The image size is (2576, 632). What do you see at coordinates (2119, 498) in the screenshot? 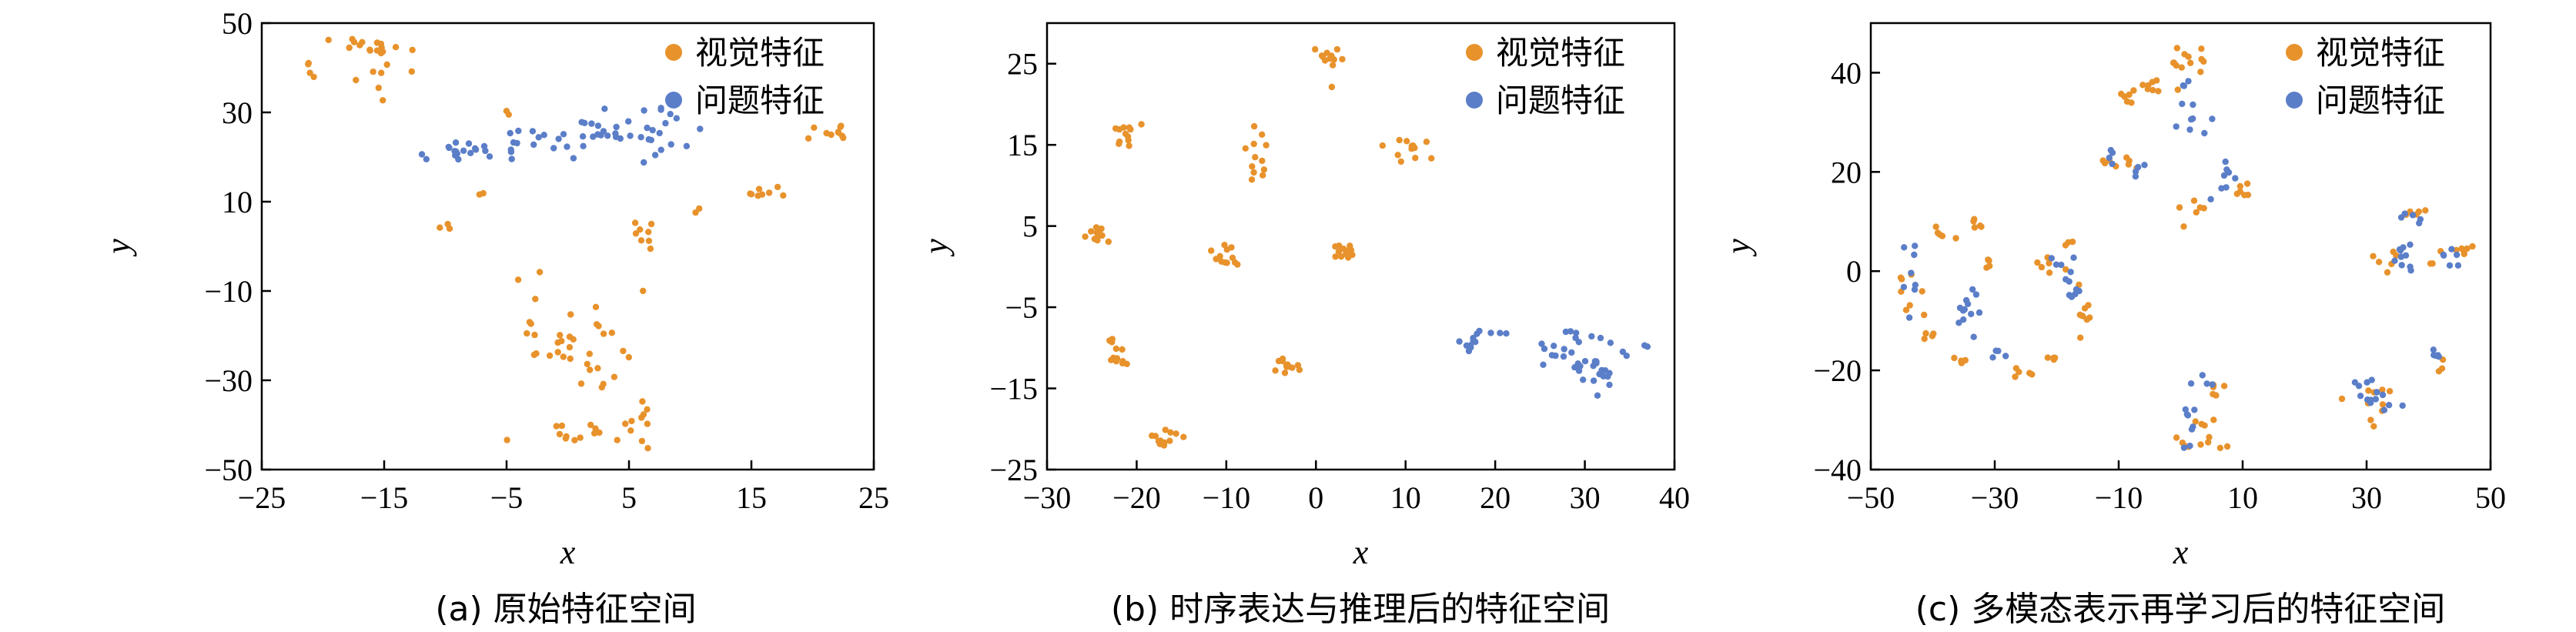
I see `x-tick-label: −10` at bounding box center [2119, 498].